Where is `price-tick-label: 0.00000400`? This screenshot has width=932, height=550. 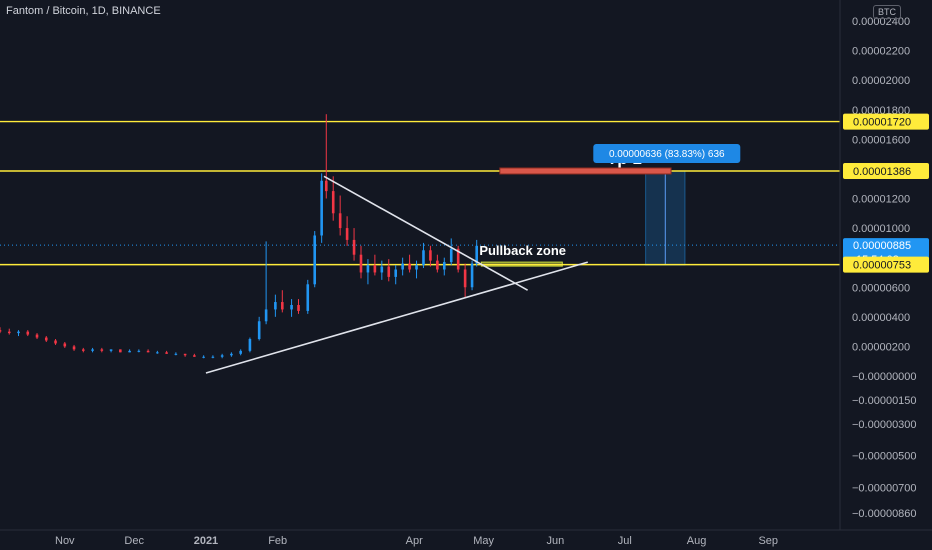 price-tick-label: 0.00000400 is located at coordinates (881, 318).